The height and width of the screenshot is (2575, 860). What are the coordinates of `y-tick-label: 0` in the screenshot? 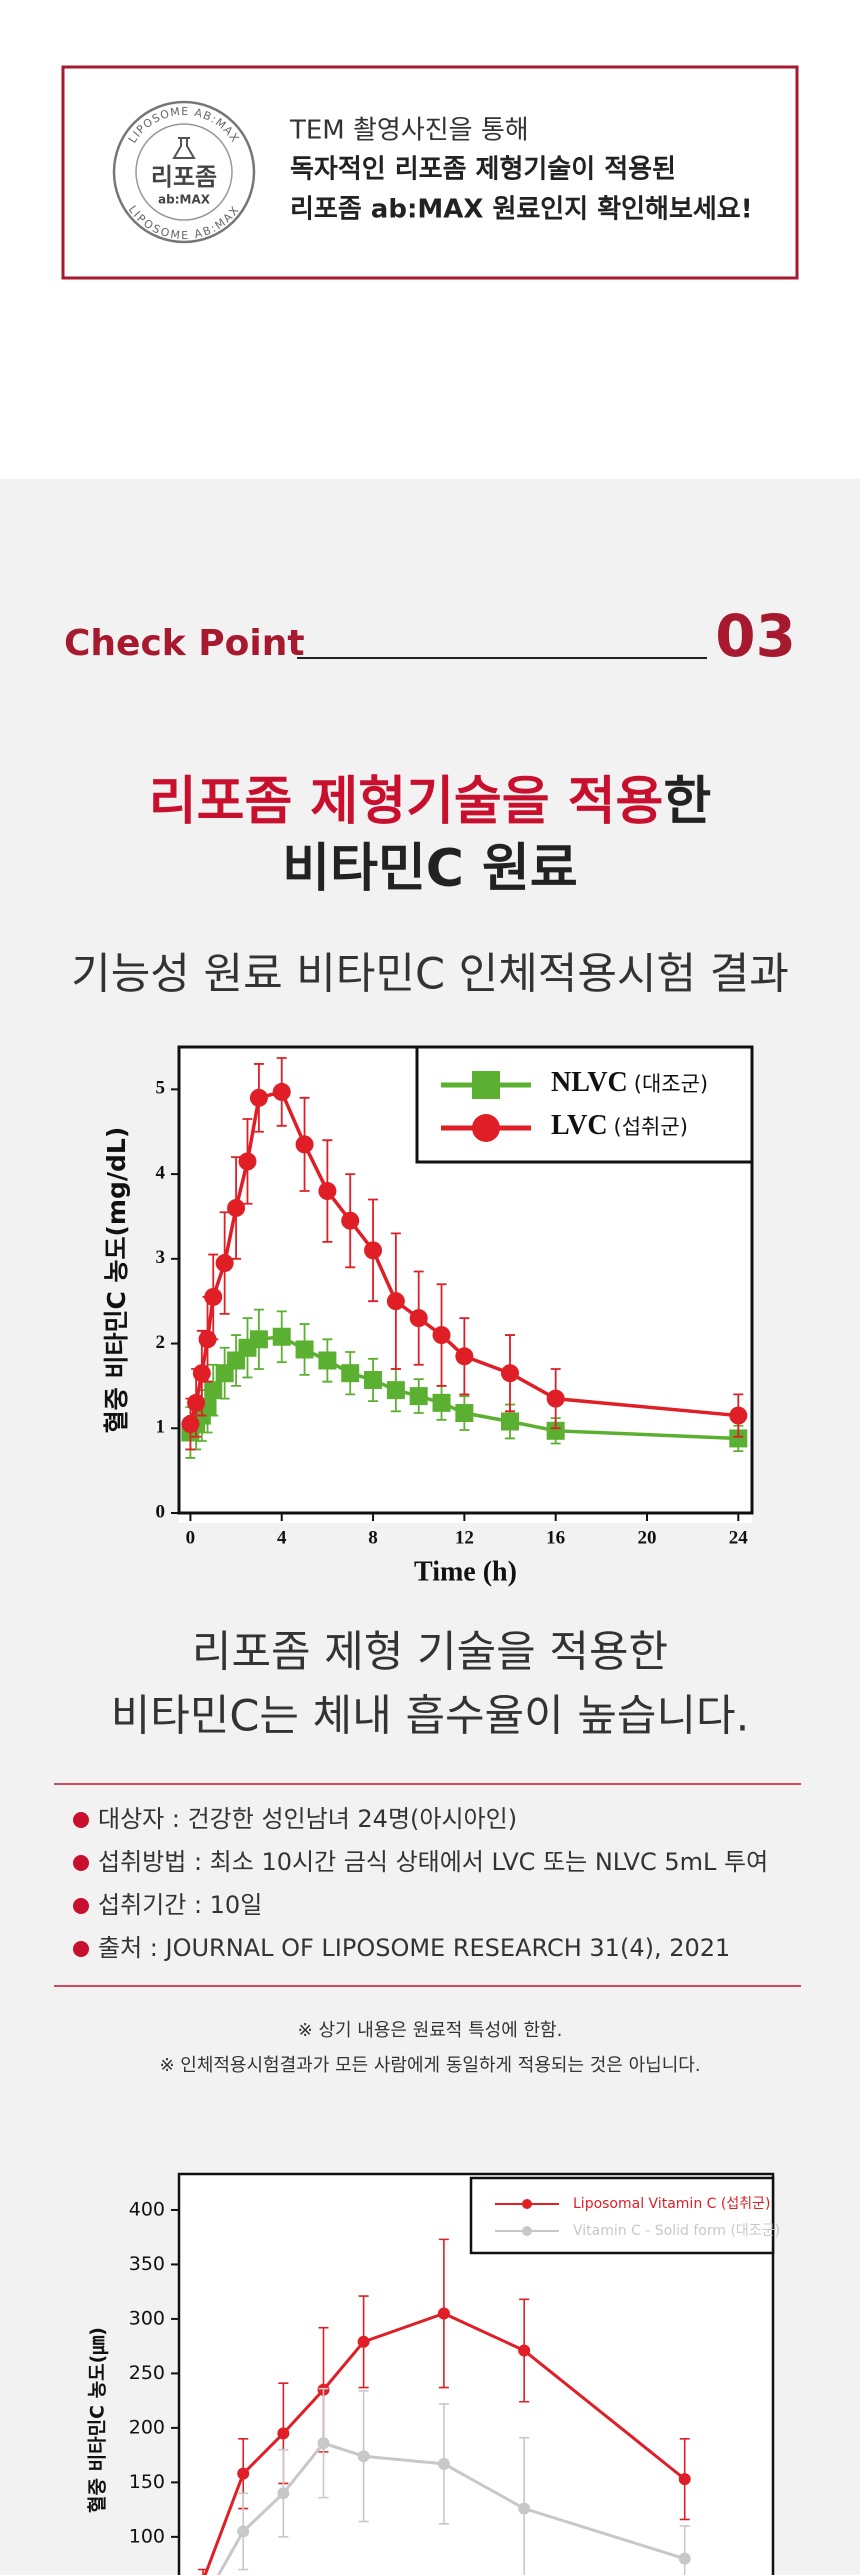 It's located at (161, 1511).